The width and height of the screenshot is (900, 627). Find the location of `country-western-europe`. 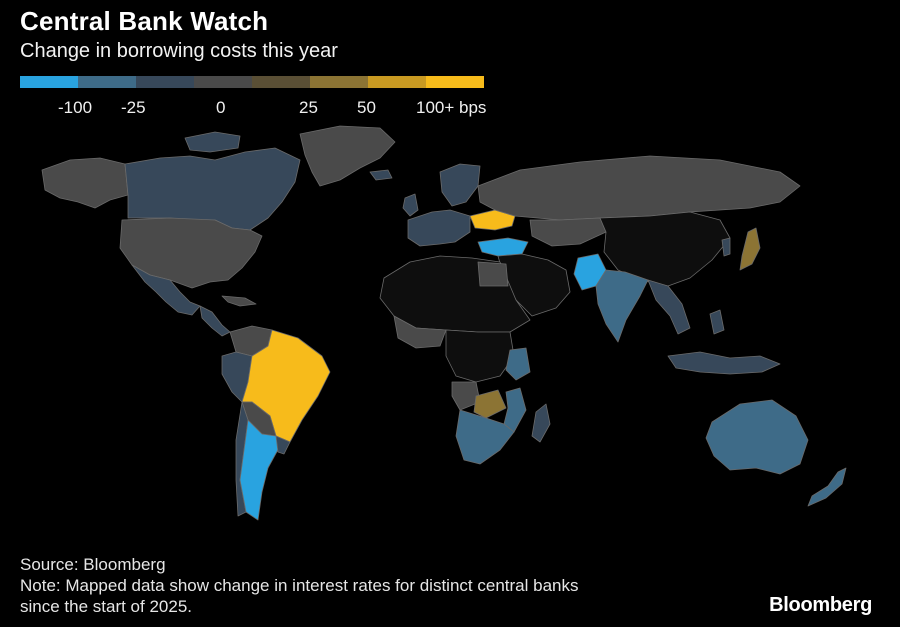

country-western-europe is located at coordinates (439, 228).